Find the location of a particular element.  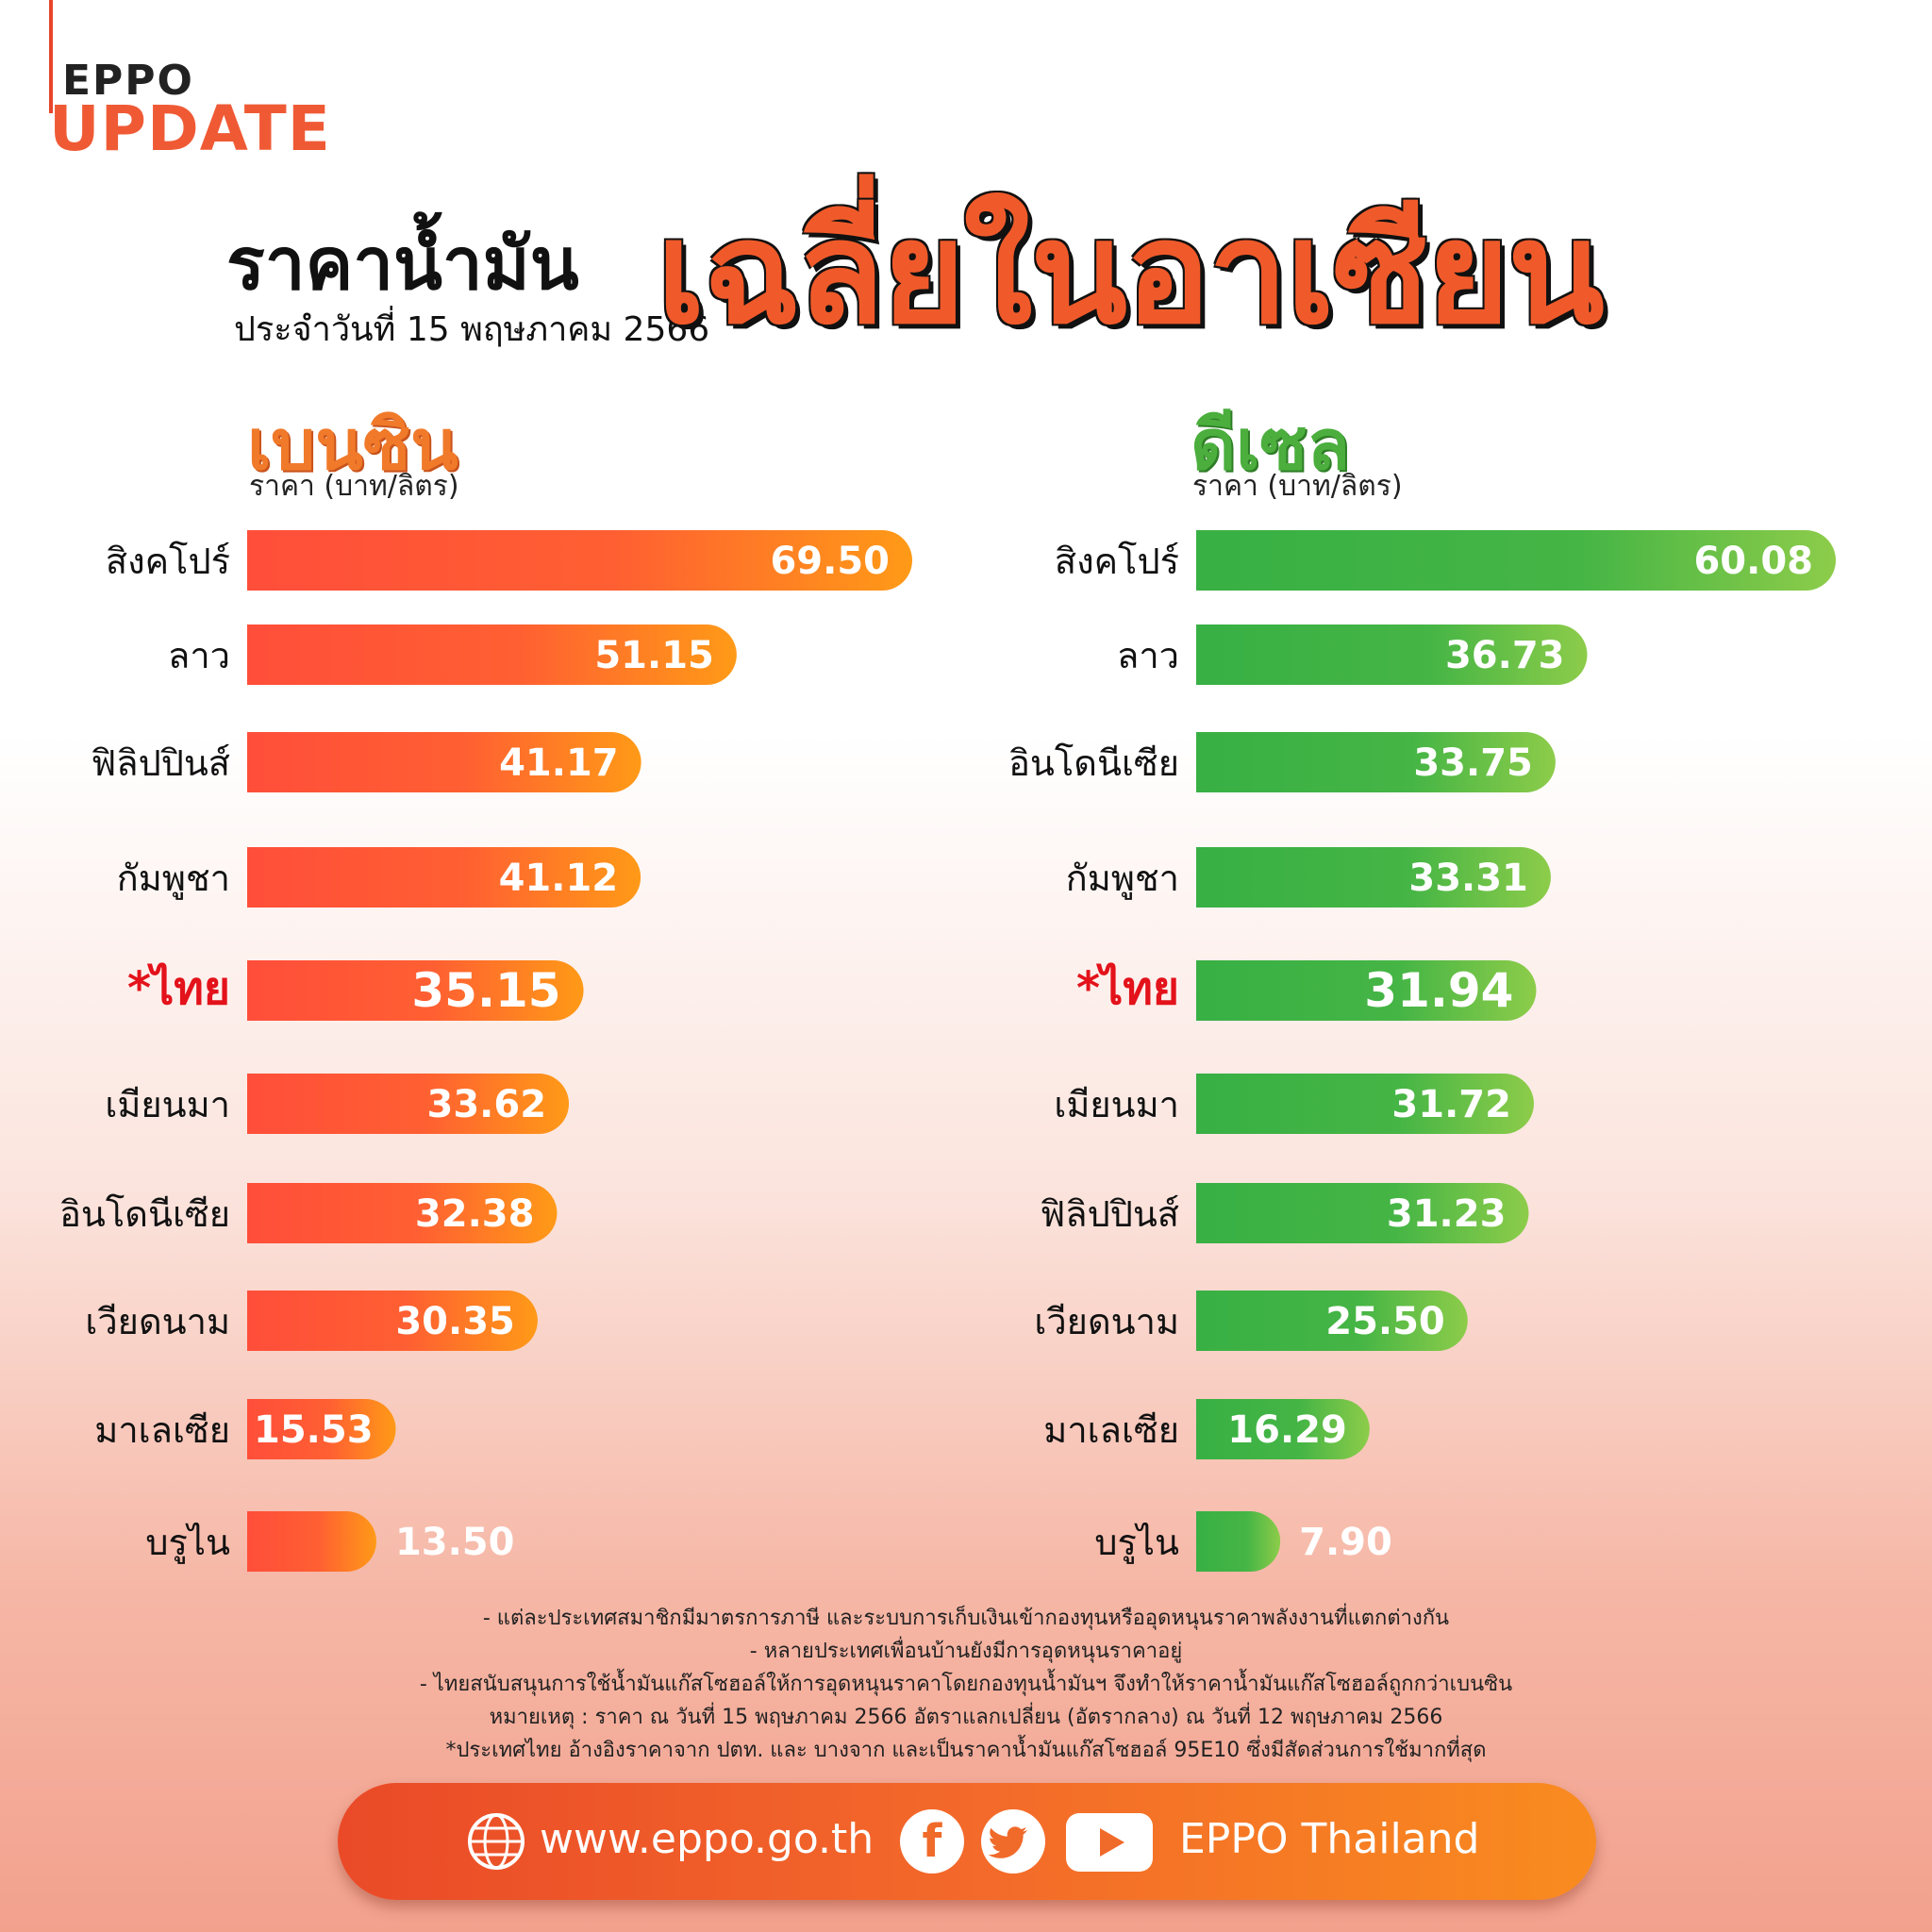

petrol-value-label: 15.53 is located at coordinates (314, 1430).